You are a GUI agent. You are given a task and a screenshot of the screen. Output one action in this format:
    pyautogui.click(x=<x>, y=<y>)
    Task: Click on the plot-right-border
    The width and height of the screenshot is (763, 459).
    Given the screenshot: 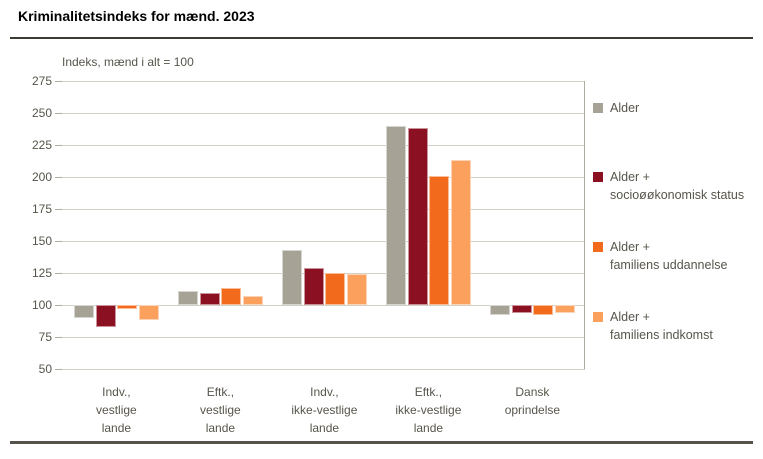 What is the action you would take?
    pyautogui.click(x=584, y=225)
    